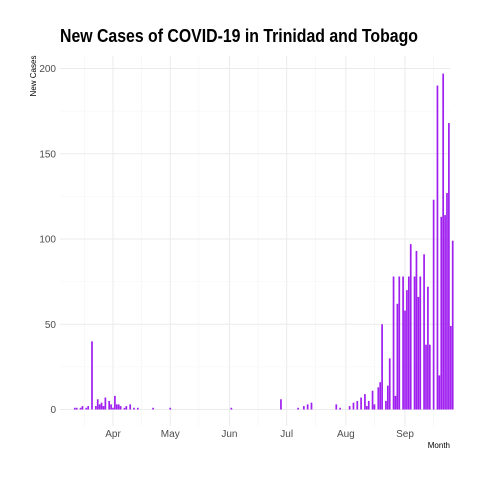 The height and width of the screenshot is (480, 480). What do you see at coordinates (229, 434) in the screenshot?
I see `x-tick-label: Jun` at bounding box center [229, 434].